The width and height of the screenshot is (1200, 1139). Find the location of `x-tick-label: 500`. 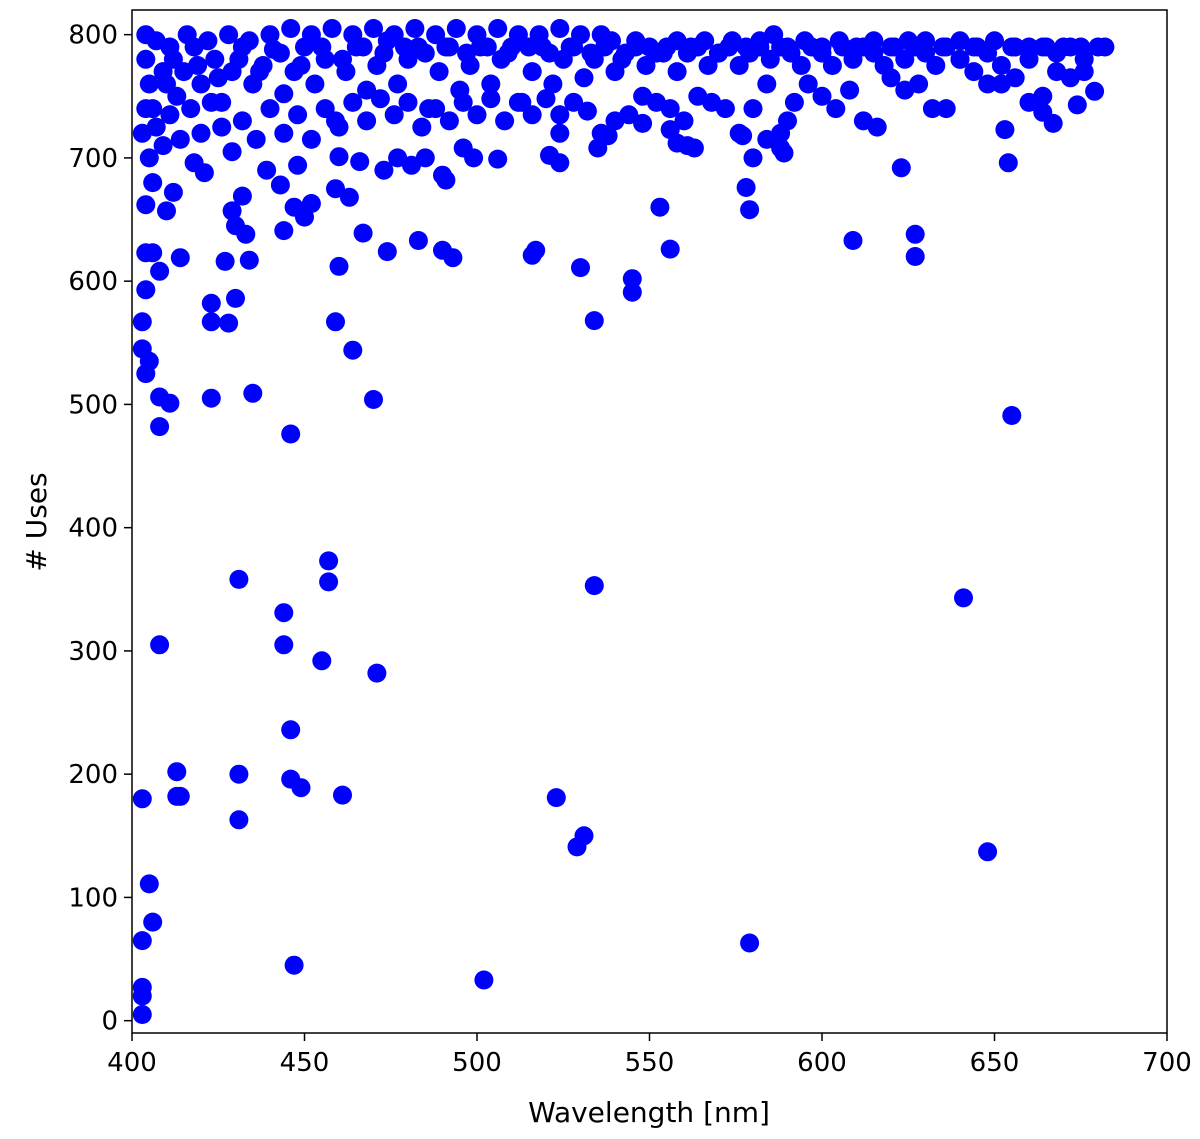

x-tick-label: 500 is located at coordinates (477, 1063).